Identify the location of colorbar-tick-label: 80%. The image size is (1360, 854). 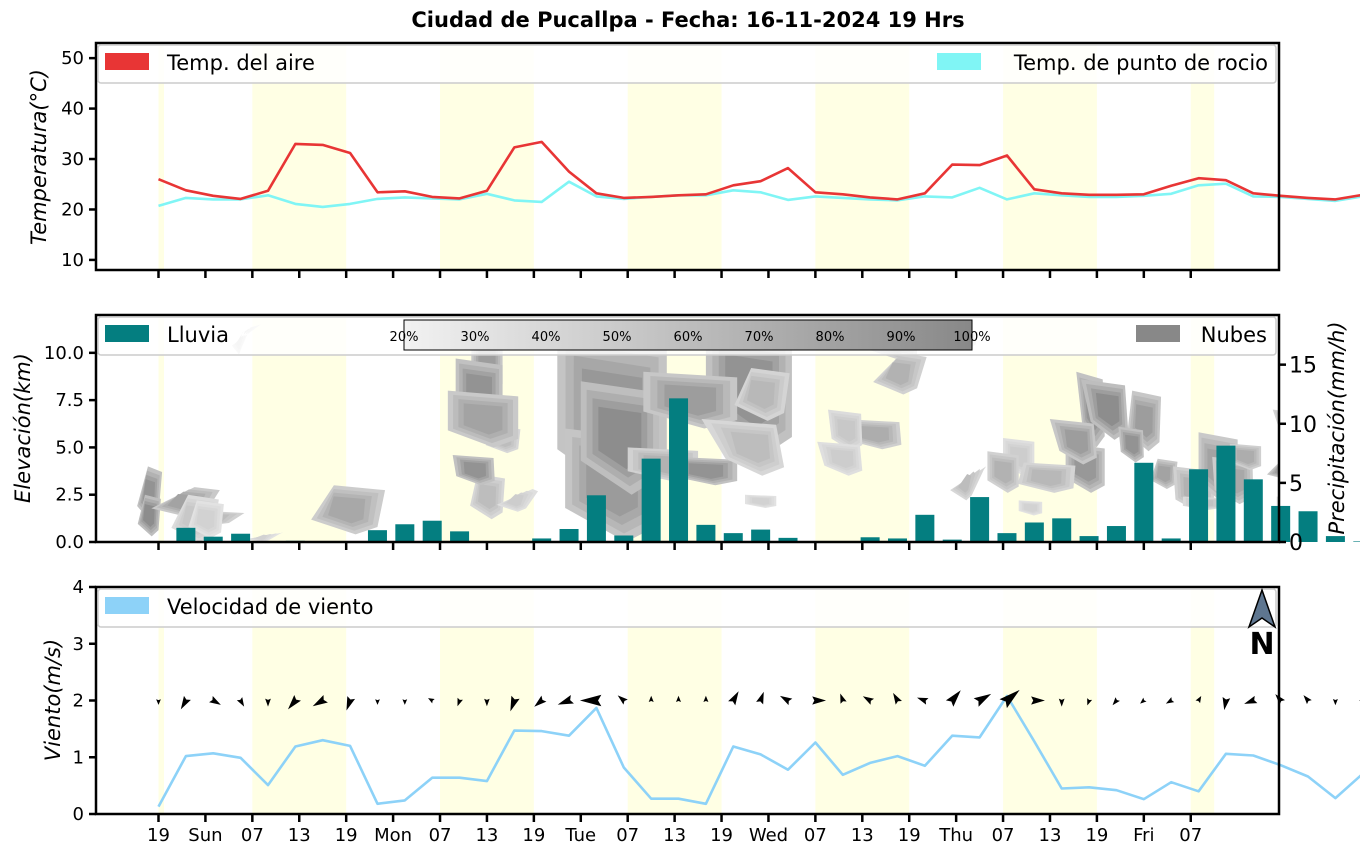
(830, 337).